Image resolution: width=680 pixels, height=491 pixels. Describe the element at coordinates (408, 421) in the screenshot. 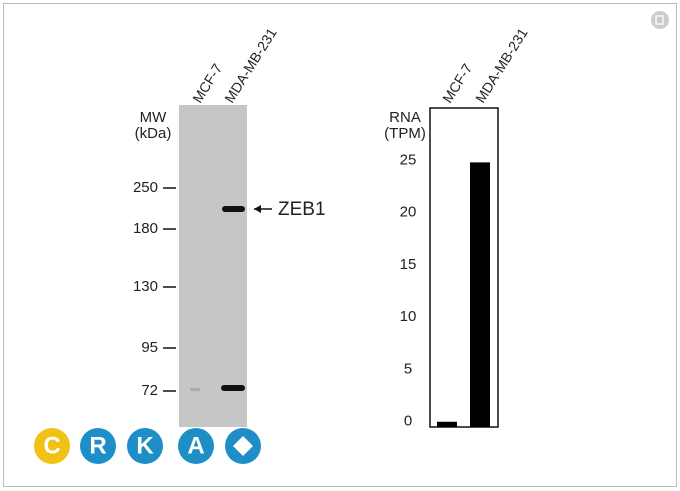

I see `y-tick-label: 0` at that location.